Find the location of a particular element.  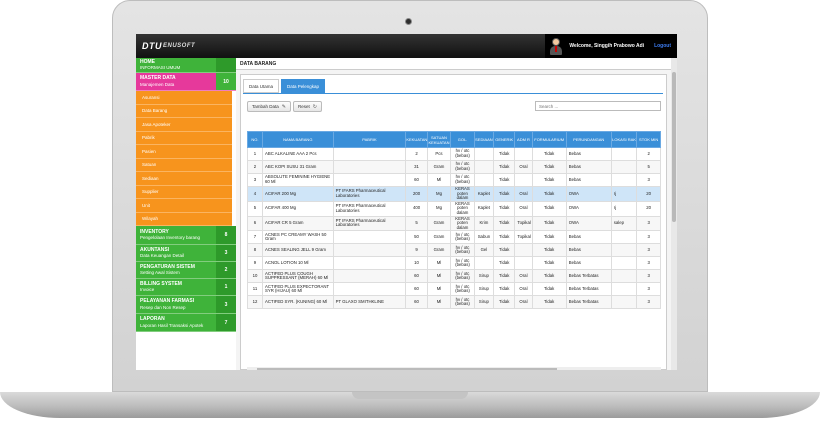

logout-link: Logout is located at coordinates (662, 46).